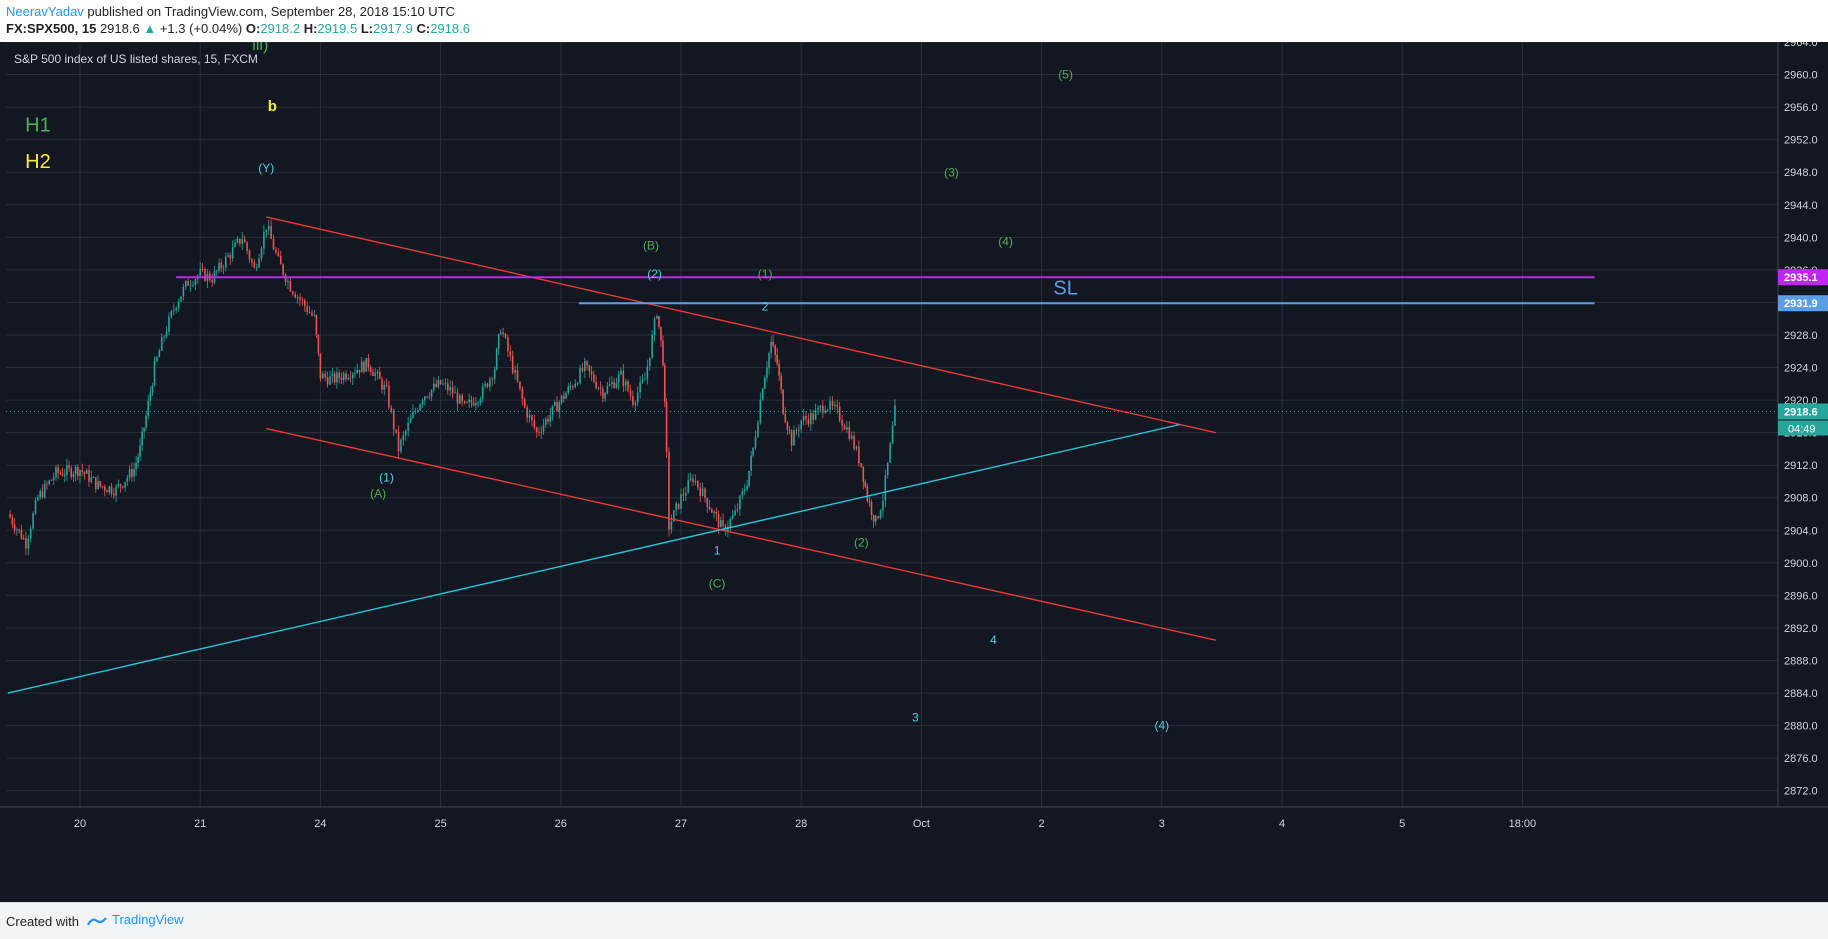  What do you see at coordinates (1801, 173) in the screenshot?
I see `y-tick-label: 2948.0` at bounding box center [1801, 173].